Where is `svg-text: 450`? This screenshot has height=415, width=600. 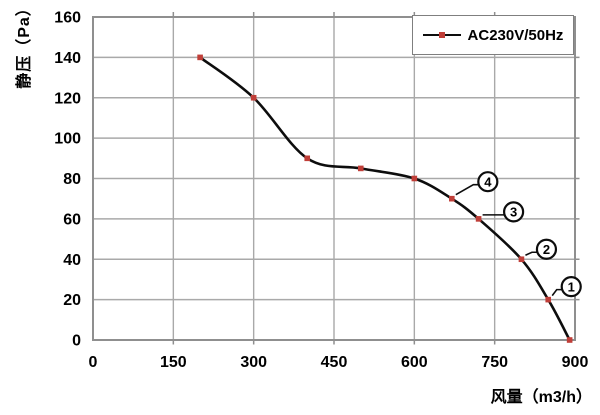 svg-text: 450 is located at coordinates (334, 362).